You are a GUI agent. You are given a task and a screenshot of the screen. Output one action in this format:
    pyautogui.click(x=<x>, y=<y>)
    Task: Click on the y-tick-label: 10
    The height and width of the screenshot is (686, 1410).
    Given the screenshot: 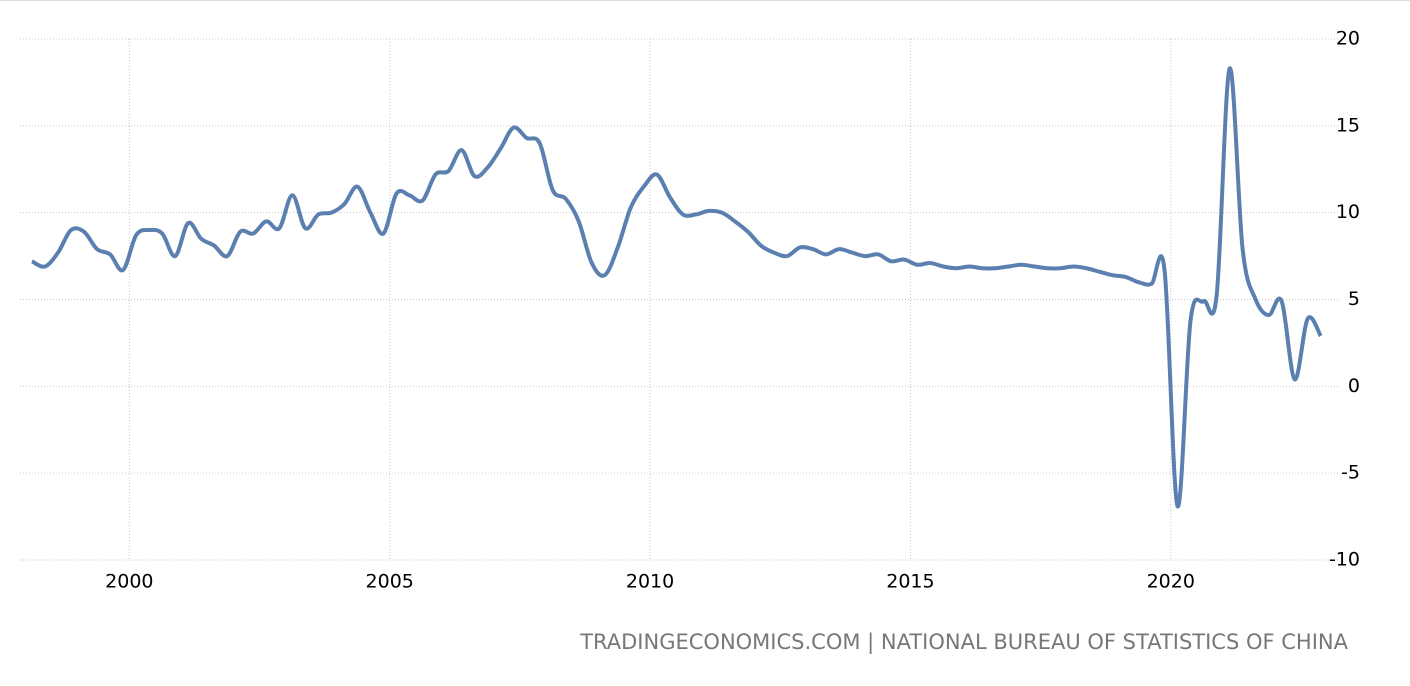 What is the action you would take?
    pyautogui.click(x=1348, y=212)
    